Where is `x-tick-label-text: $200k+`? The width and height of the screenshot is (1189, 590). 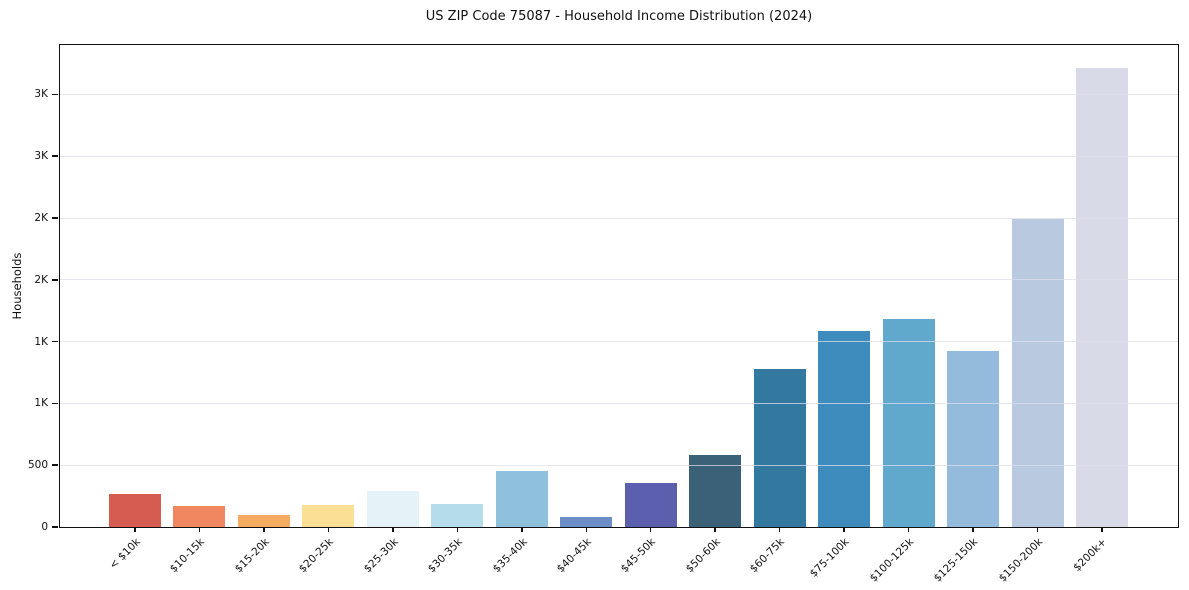
x-tick-label-text: $200k+ is located at coordinates (1090, 555).